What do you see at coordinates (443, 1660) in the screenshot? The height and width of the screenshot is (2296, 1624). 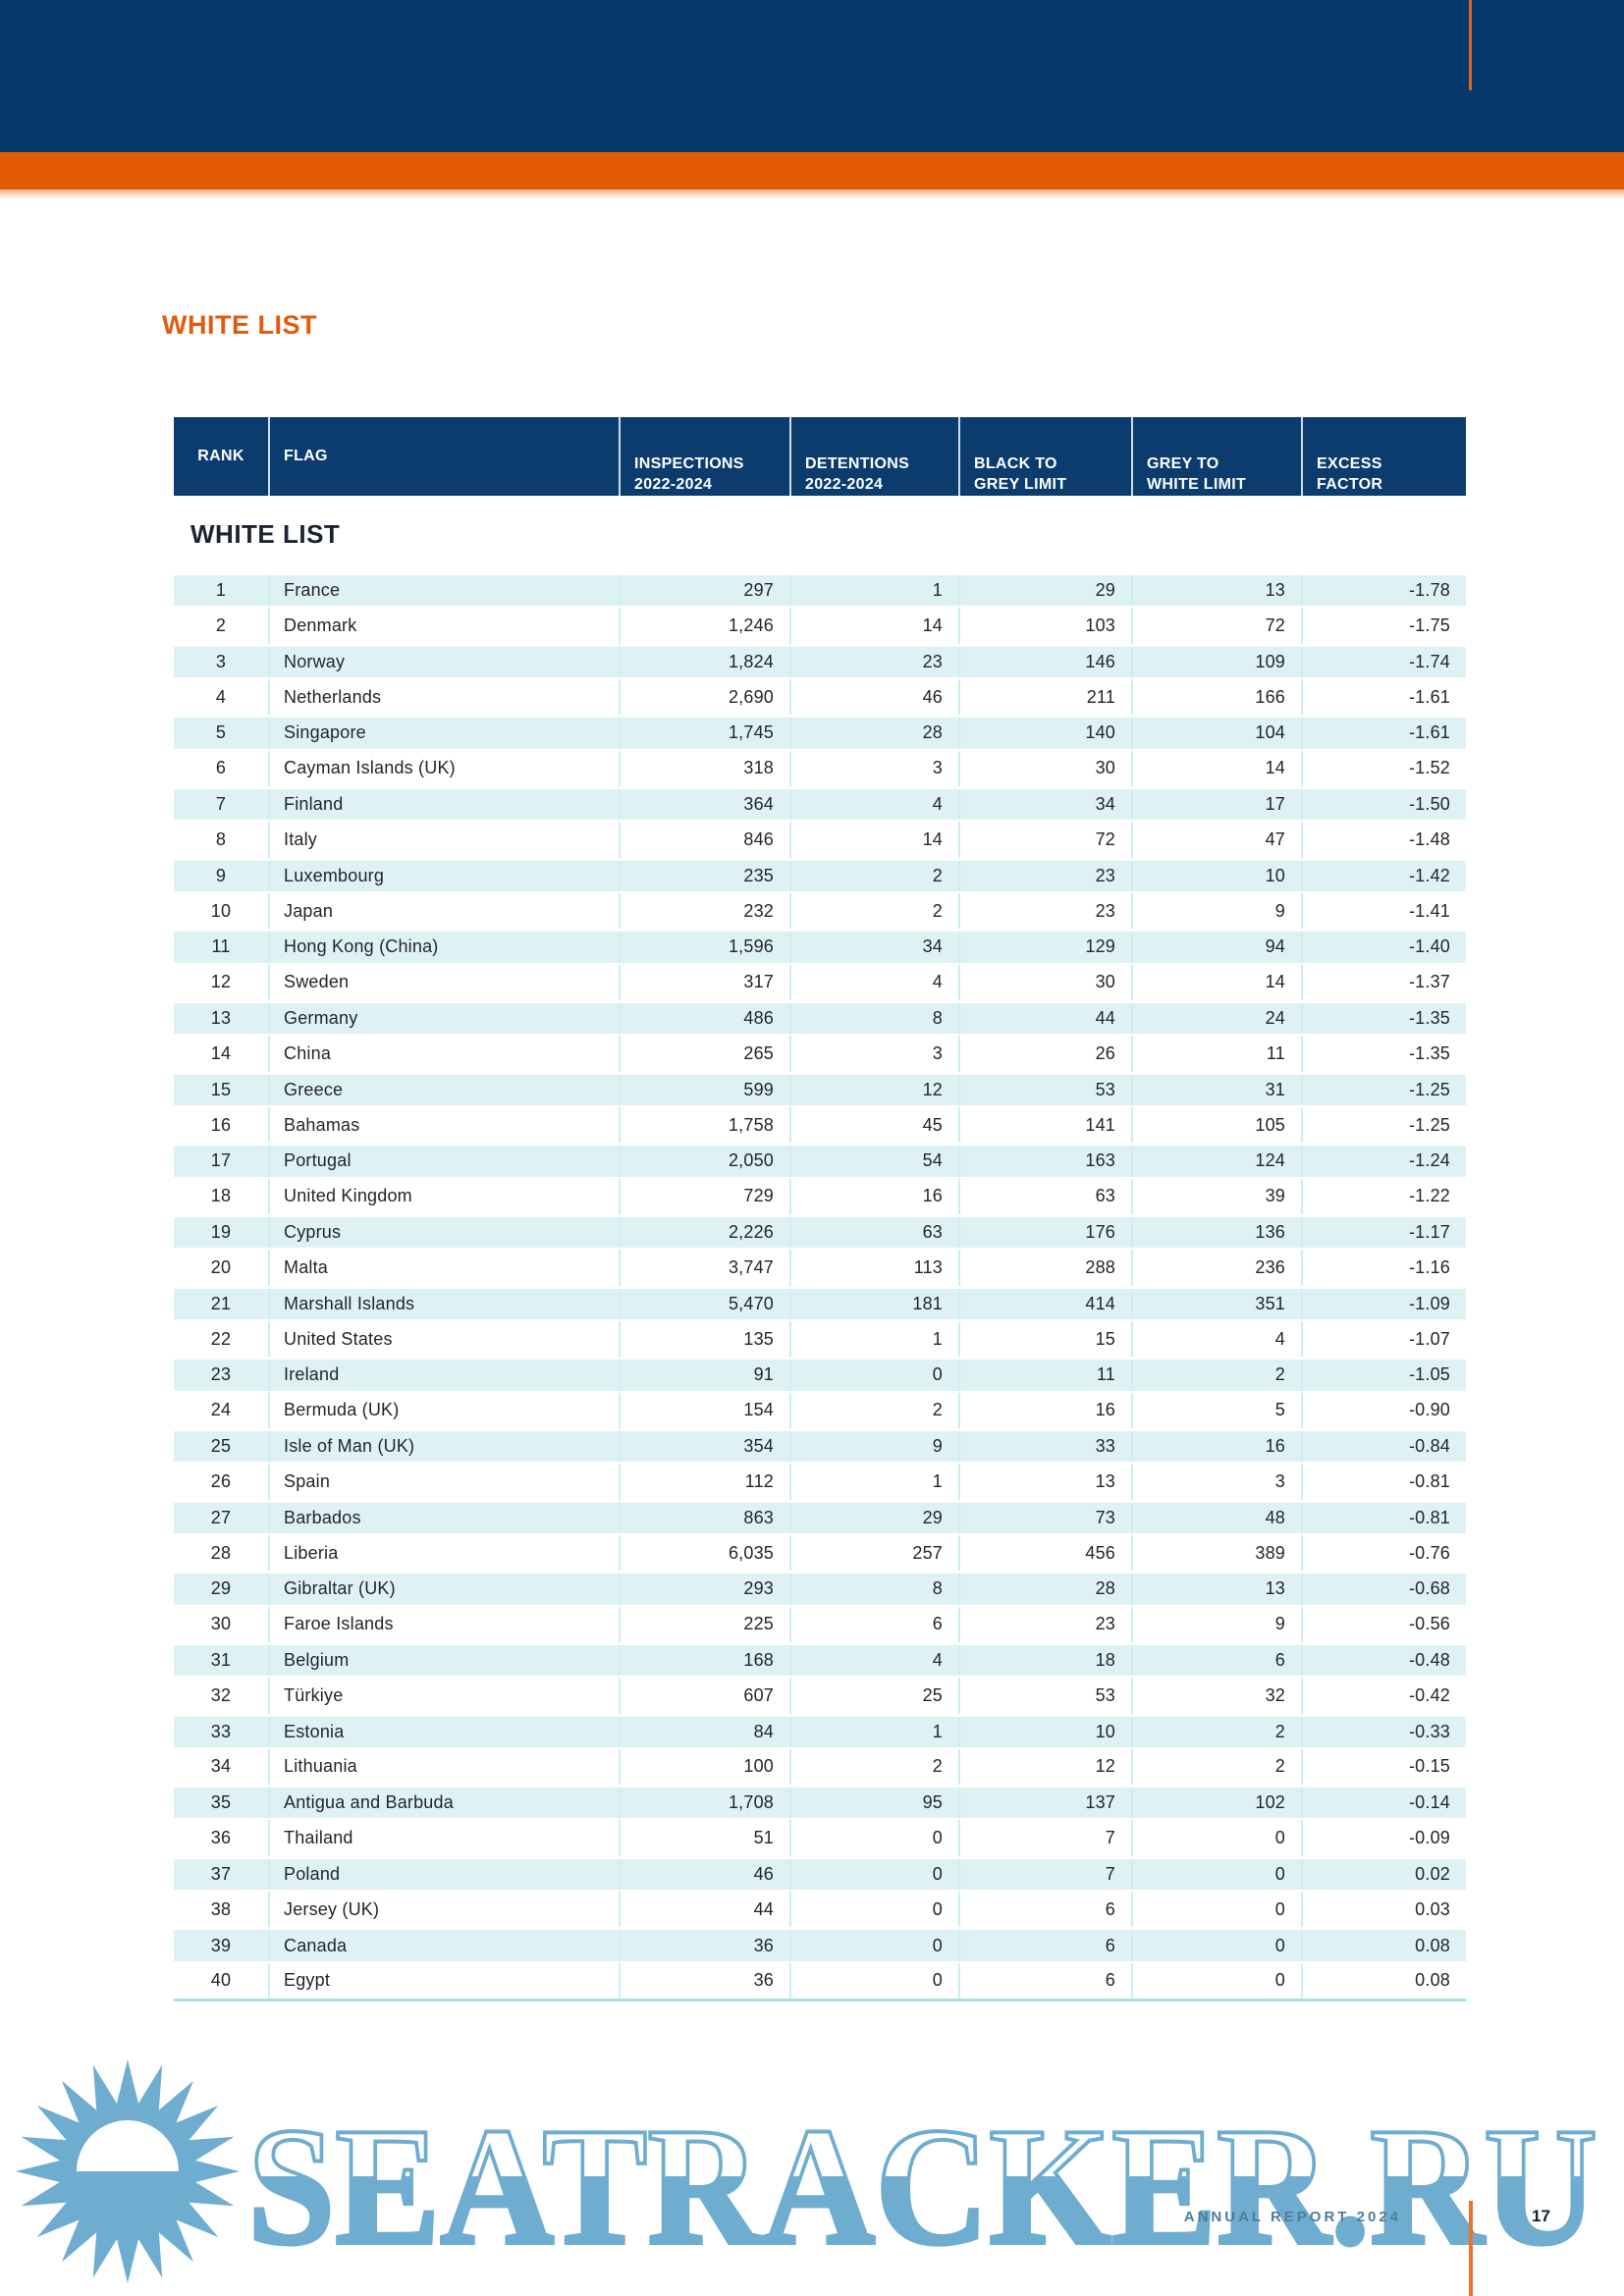 I see `flag-cell: Belgium` at bounding box center [443, 1660].